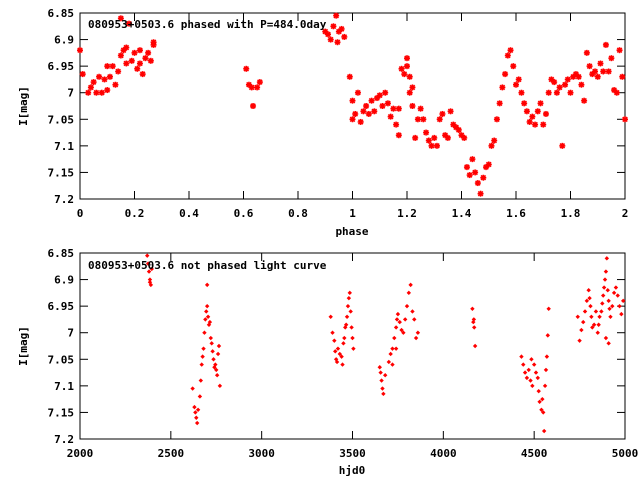  What do you see at coordinates (64, 40) in the screenshot?
I see `y-tick-label: 6.9` at bounding box center [64, 40].